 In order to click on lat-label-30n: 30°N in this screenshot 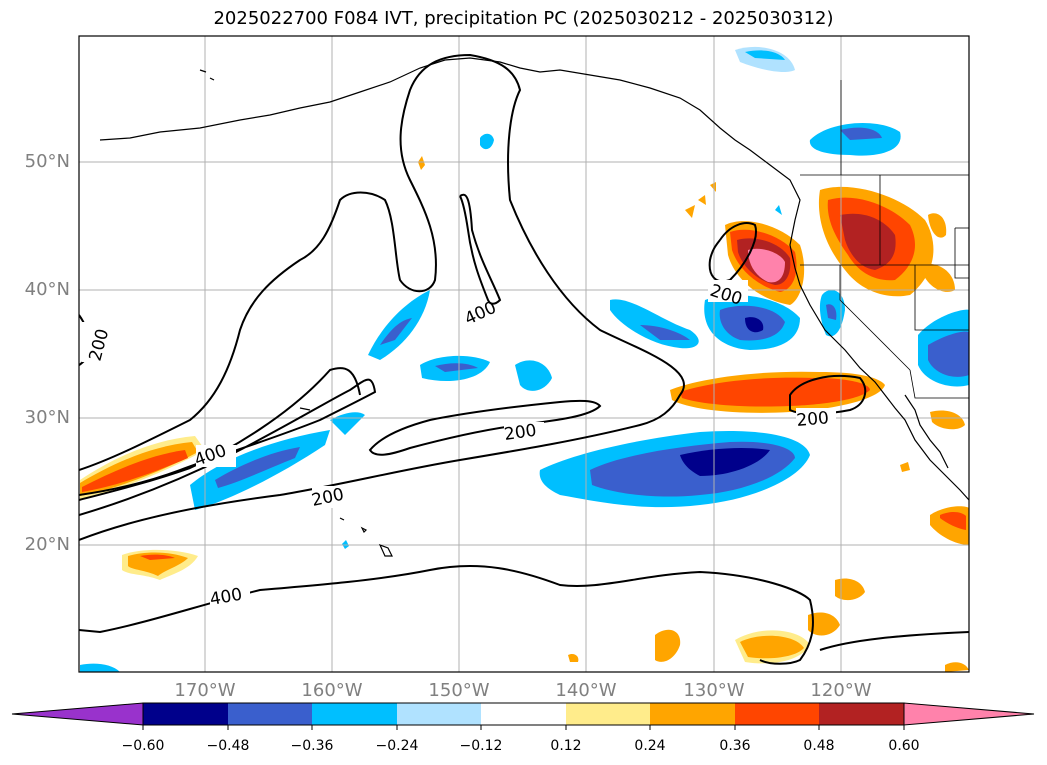, I will do `click(47, 417)`.